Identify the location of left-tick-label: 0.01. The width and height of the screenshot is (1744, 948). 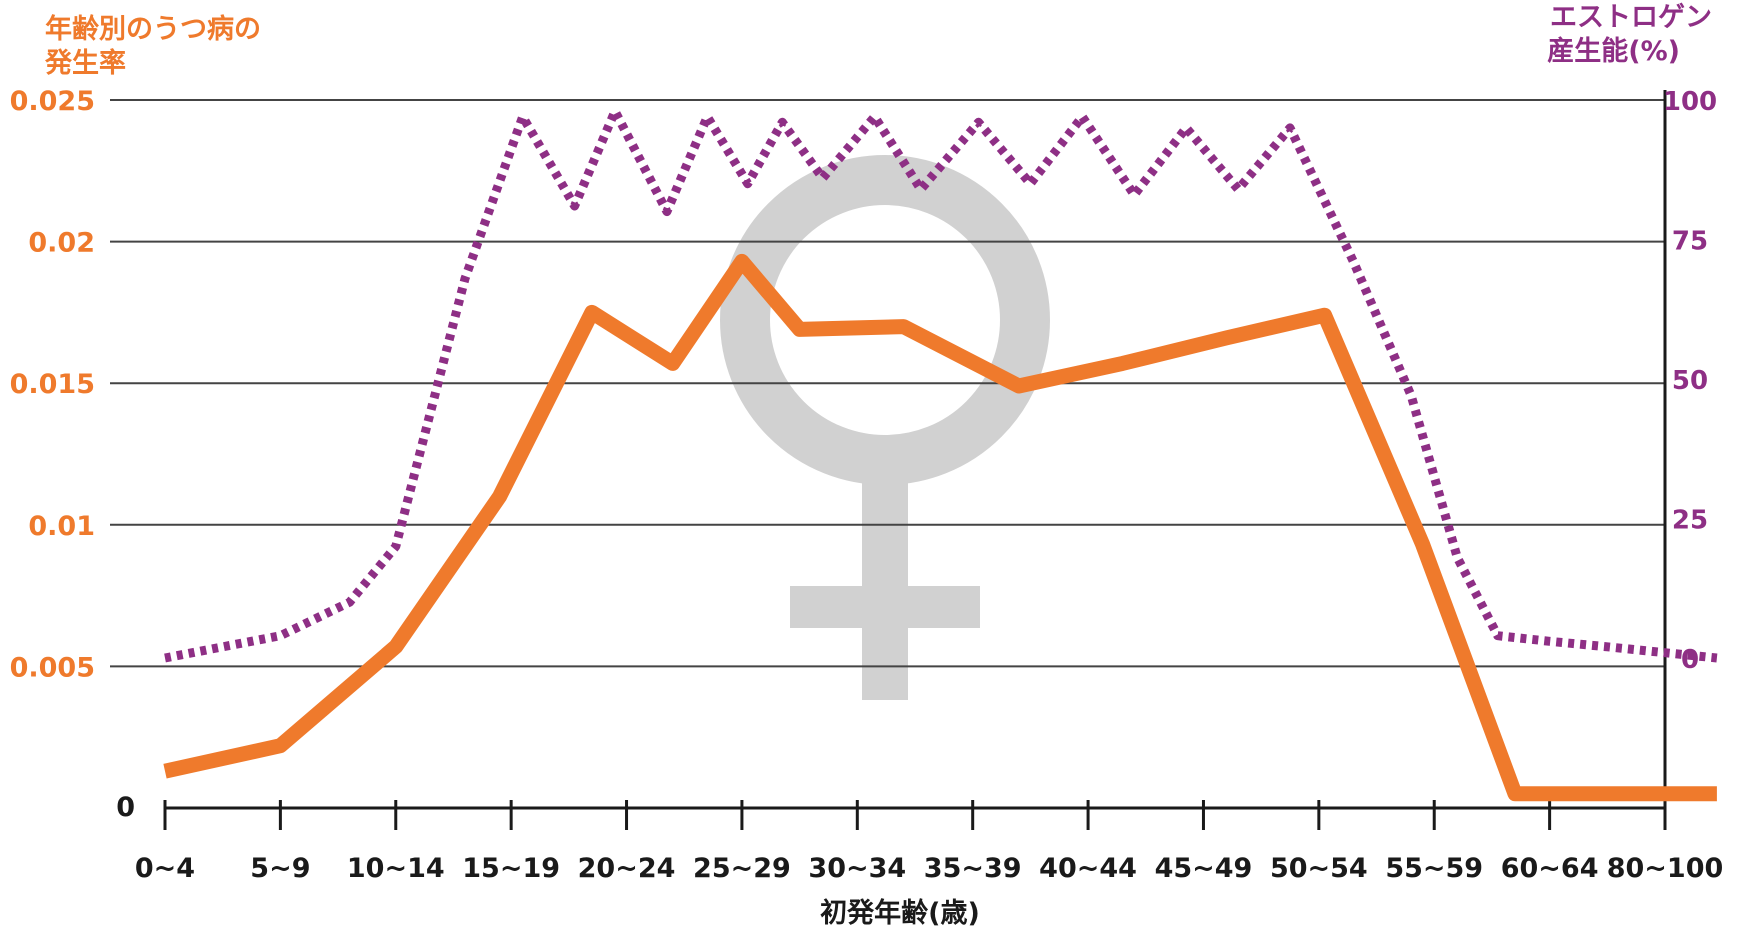
(61, 526).